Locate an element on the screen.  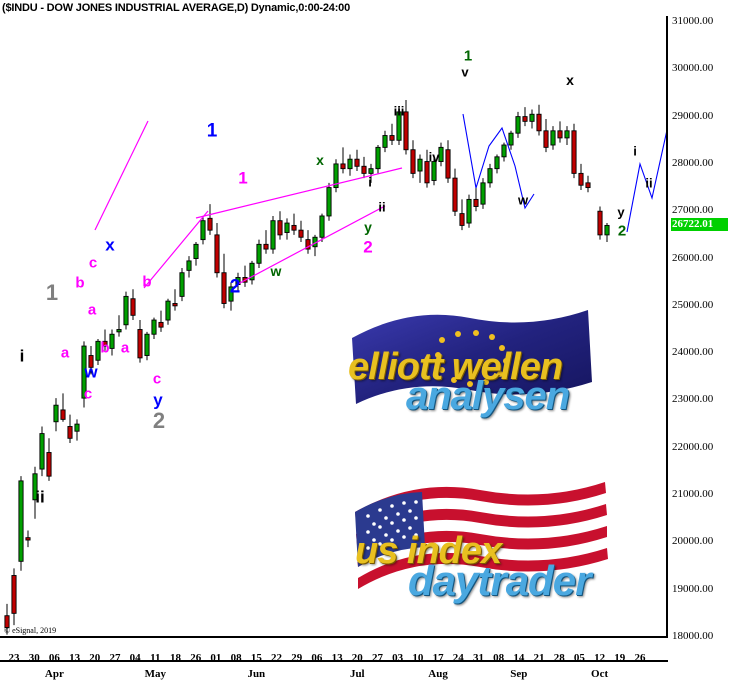
date-tick: 08 is located at coordinates (236, 658).